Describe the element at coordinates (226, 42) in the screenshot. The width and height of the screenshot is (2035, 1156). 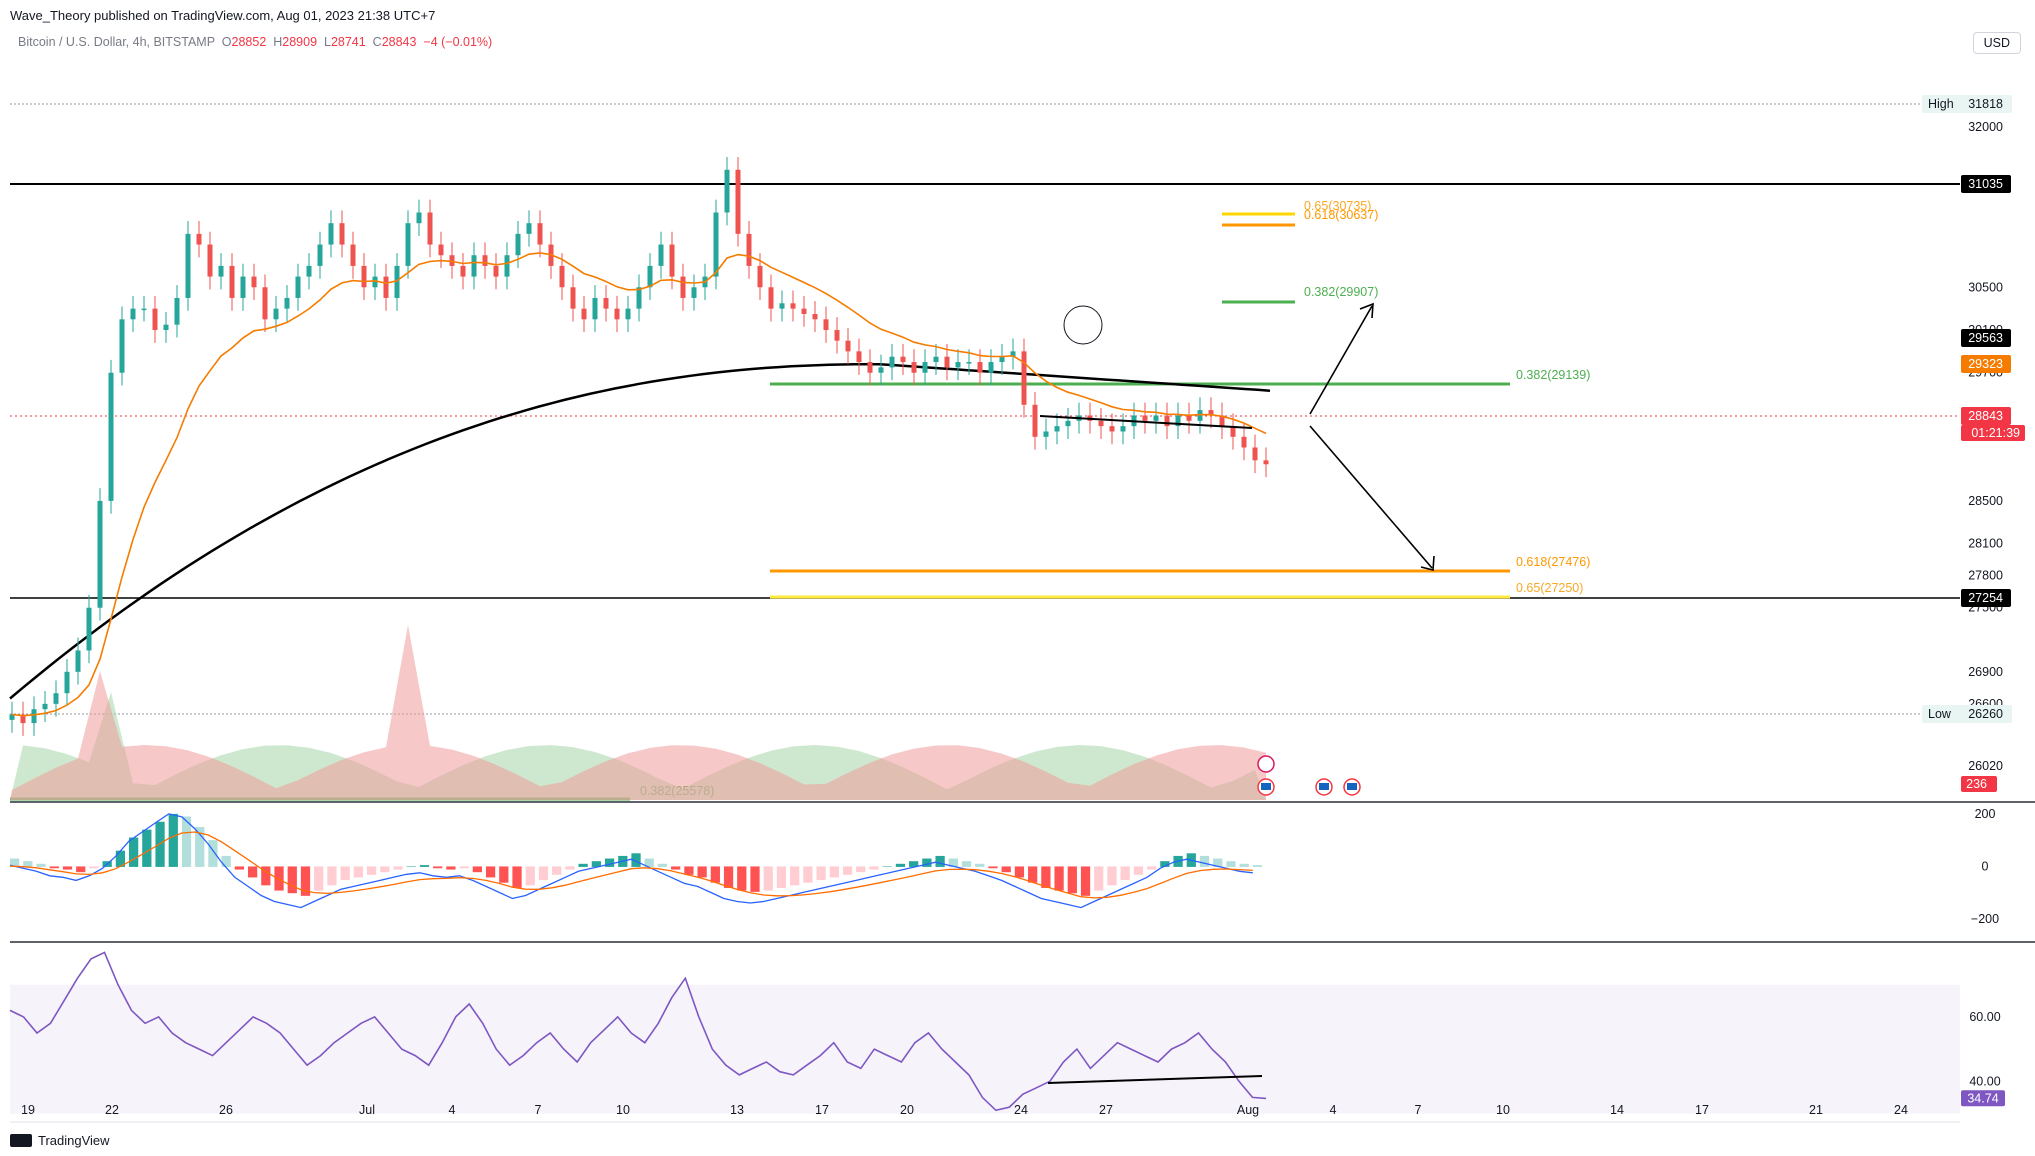
I see `open-label: O` at that location.